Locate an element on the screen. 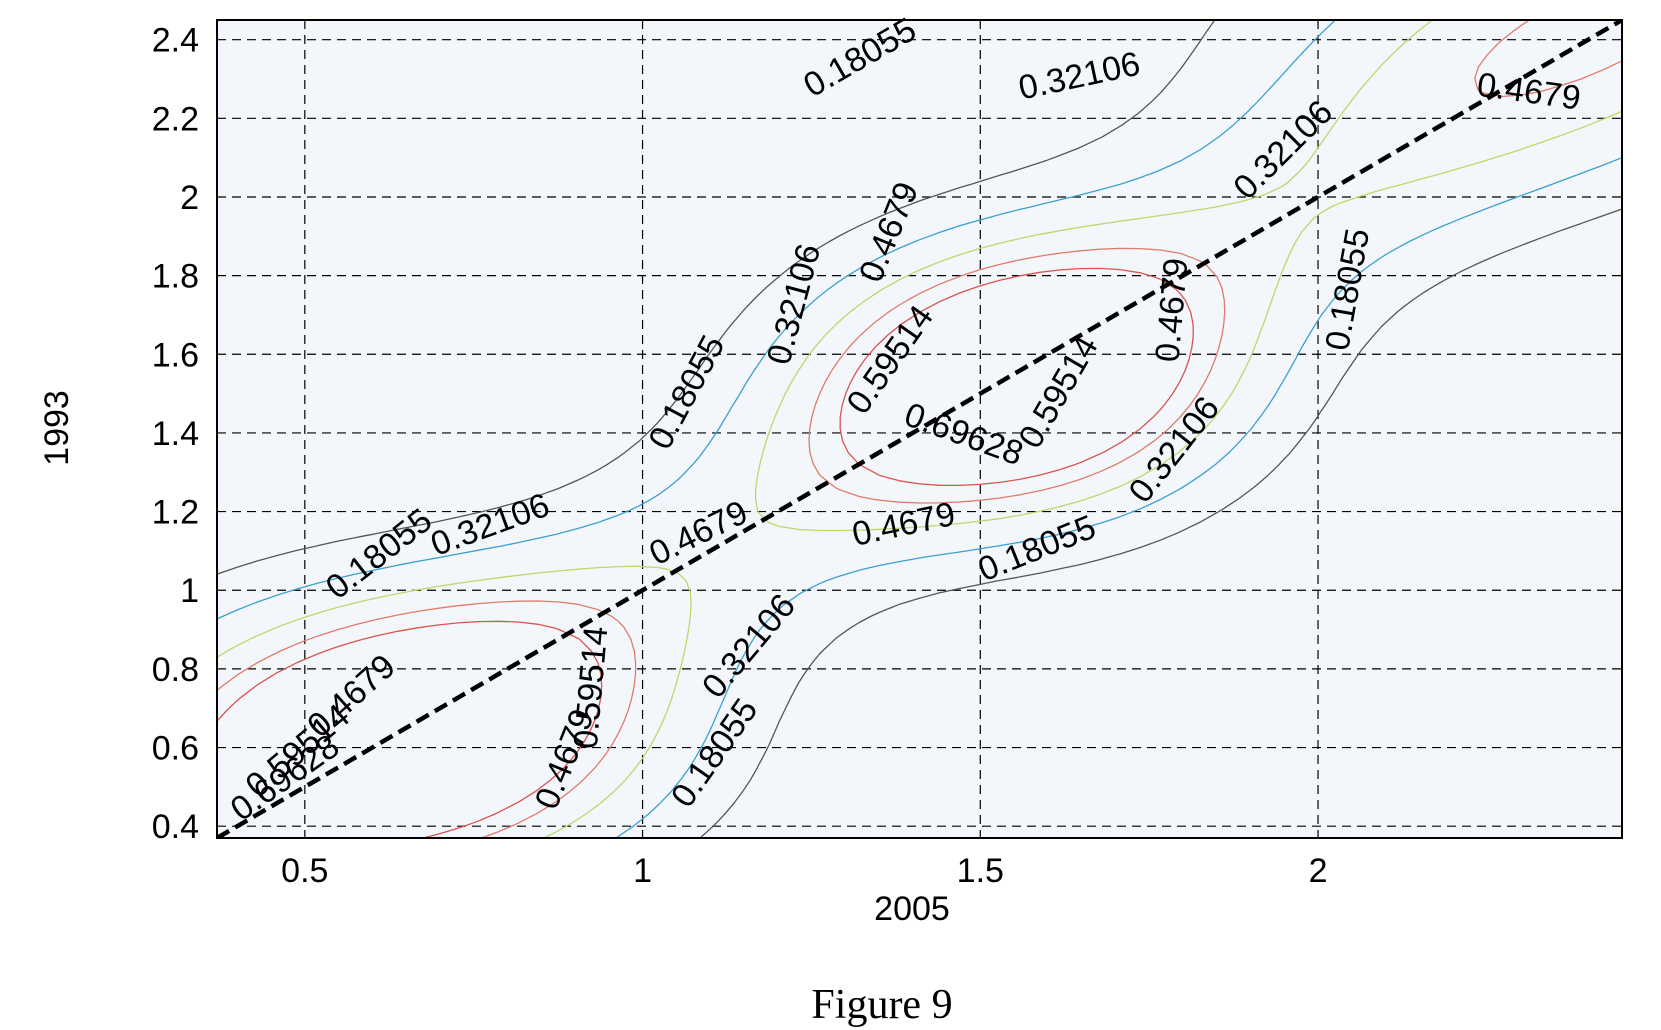  y-tick-label: 0.4 is located at coordinates (175, 827).